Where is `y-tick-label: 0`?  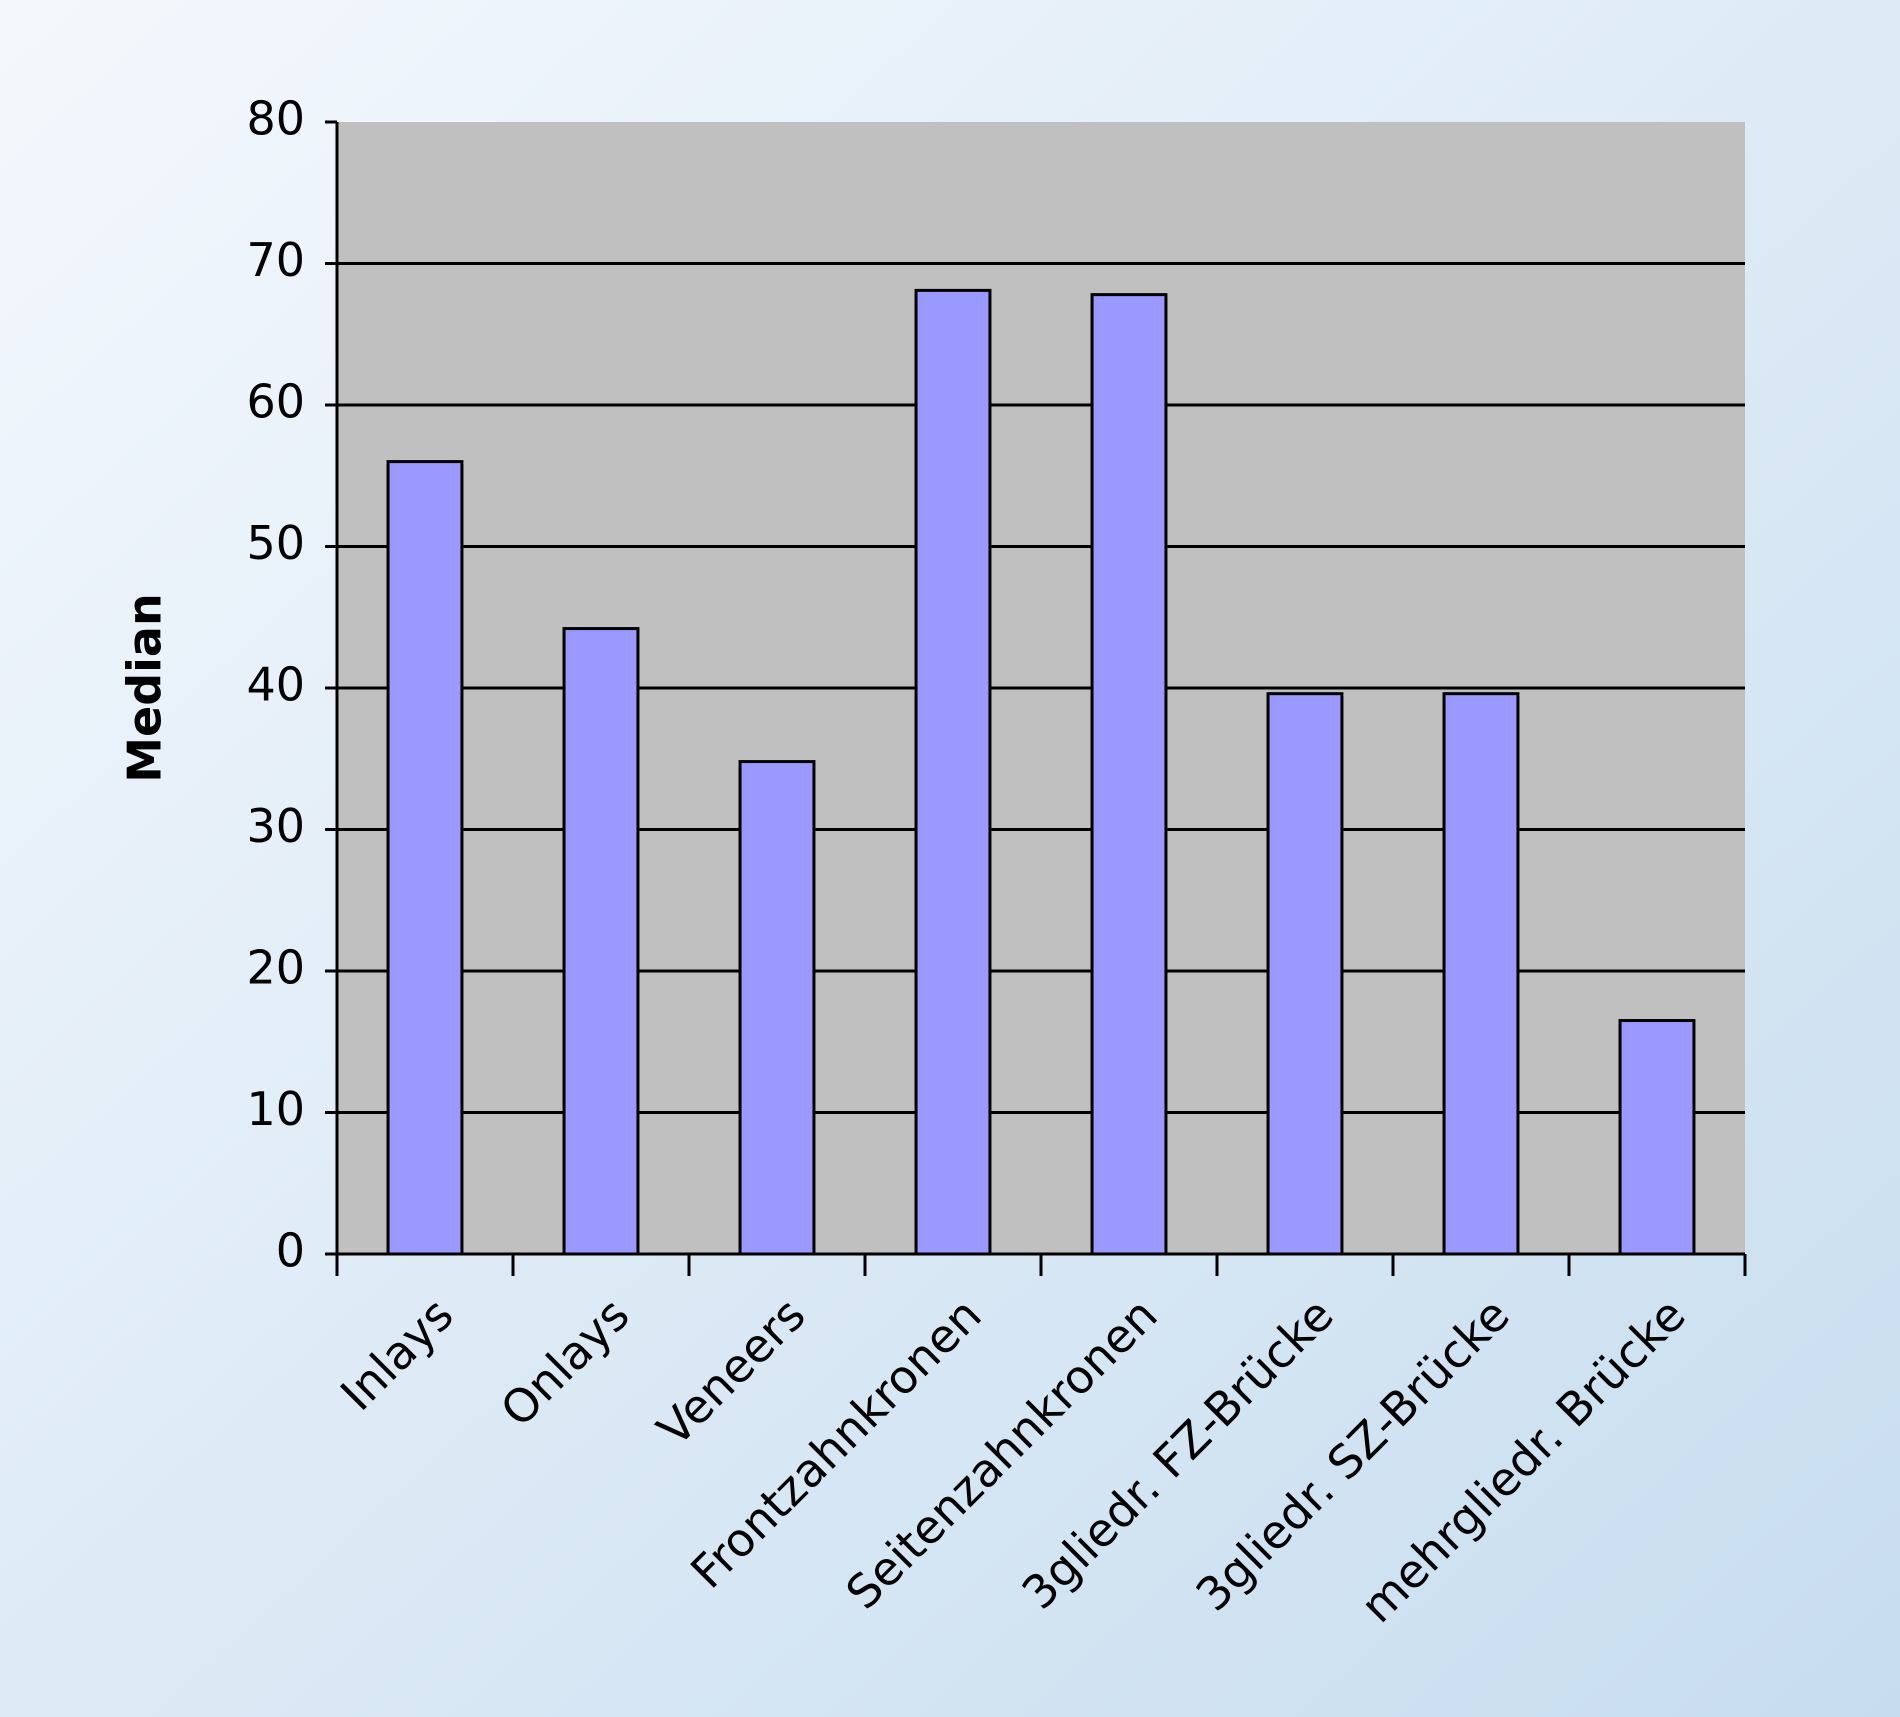
y-tick-label: 0 is located at coordinates (290, 1251).